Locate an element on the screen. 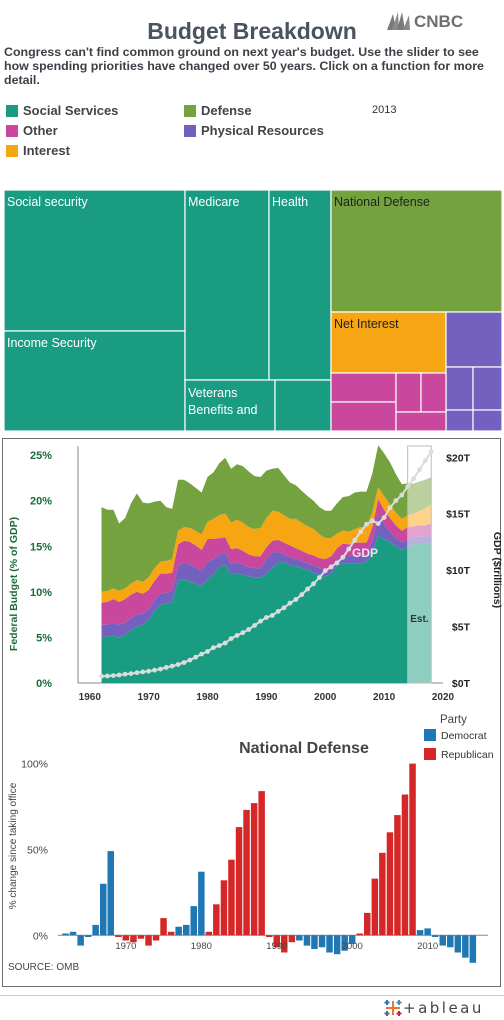  legend-social-services: Social Services is located at coordinates (62, 110).